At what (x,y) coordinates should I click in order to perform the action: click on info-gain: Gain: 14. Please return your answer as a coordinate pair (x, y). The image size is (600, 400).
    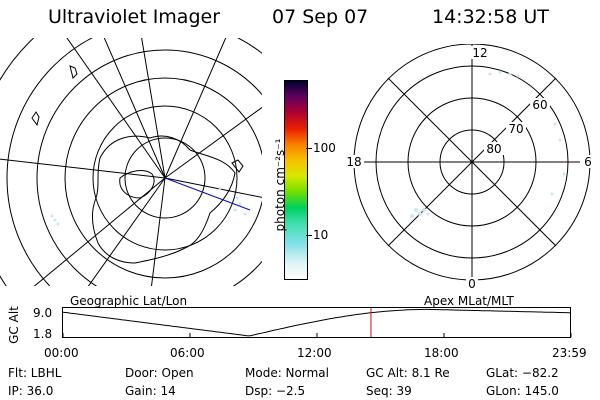
    Looking at the image, I should click on (150, 391).